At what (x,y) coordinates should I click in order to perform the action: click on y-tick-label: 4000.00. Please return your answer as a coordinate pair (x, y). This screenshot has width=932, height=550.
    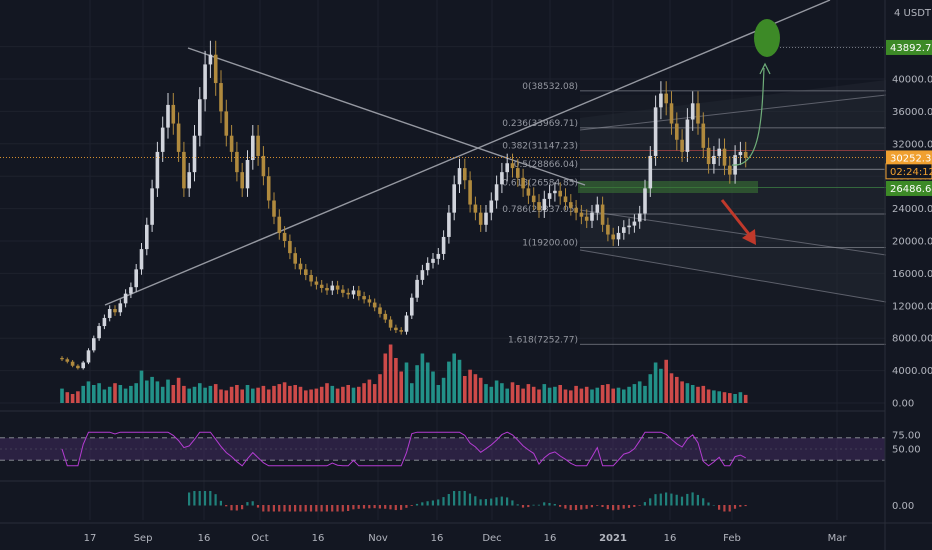
    Looking at the image, I should click on (912, 371).